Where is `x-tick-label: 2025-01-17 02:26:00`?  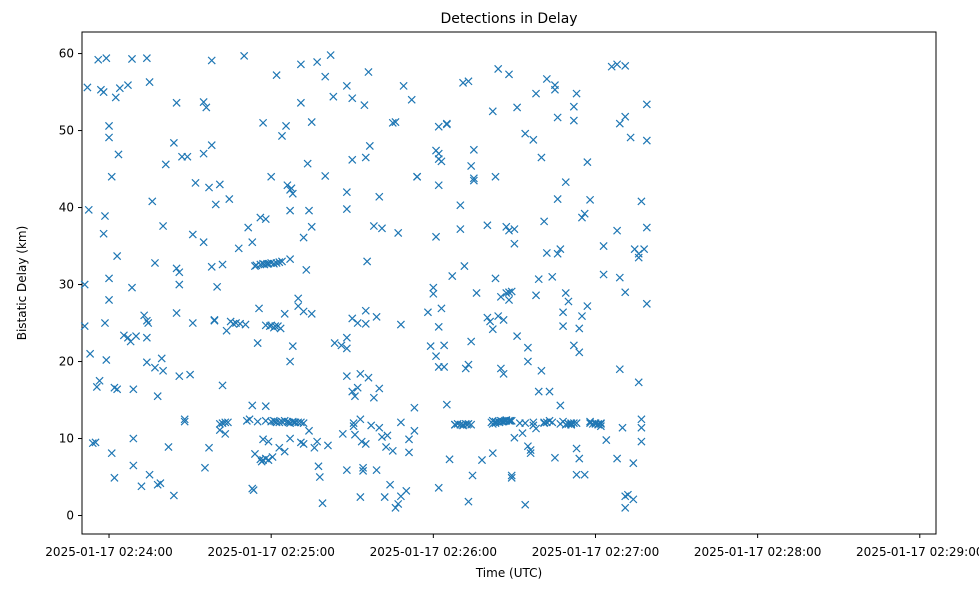
x-tick-label: 2025-01-17 02:26:00 is located at coordinates (433, 552).